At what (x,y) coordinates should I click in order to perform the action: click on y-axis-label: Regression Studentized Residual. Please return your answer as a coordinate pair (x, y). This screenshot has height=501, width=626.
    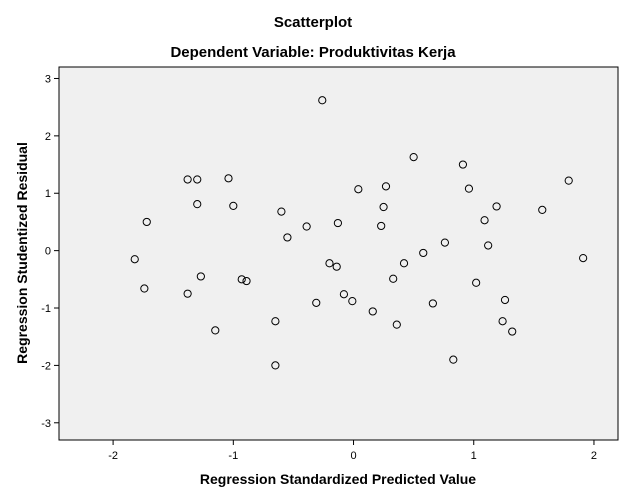
    Looking at the image, I should click on (22, 253).